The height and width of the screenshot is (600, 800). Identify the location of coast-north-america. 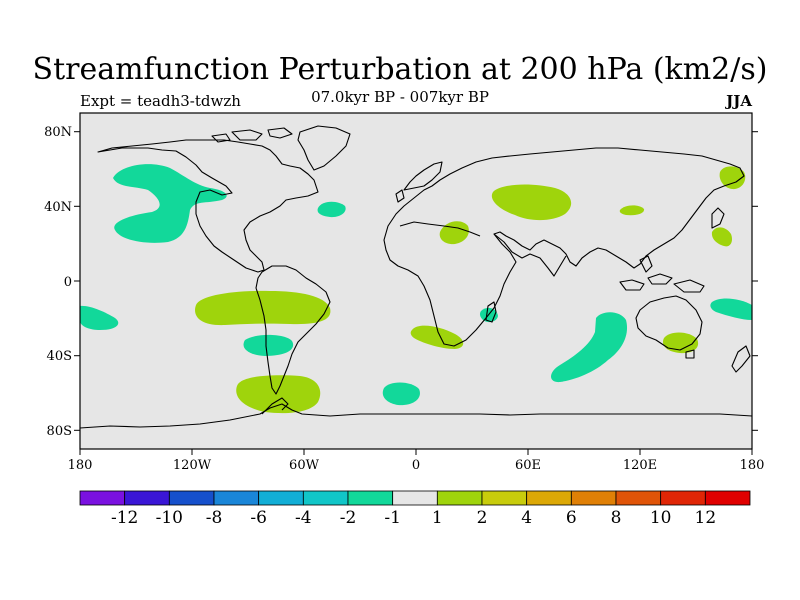
(208, 206).